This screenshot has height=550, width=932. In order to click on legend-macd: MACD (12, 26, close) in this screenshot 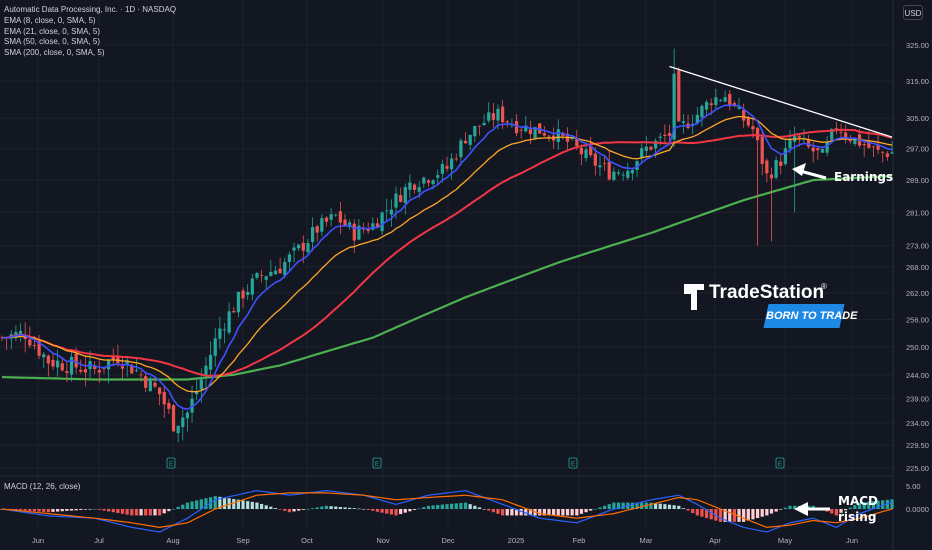, I will do `click(42, 486)`.